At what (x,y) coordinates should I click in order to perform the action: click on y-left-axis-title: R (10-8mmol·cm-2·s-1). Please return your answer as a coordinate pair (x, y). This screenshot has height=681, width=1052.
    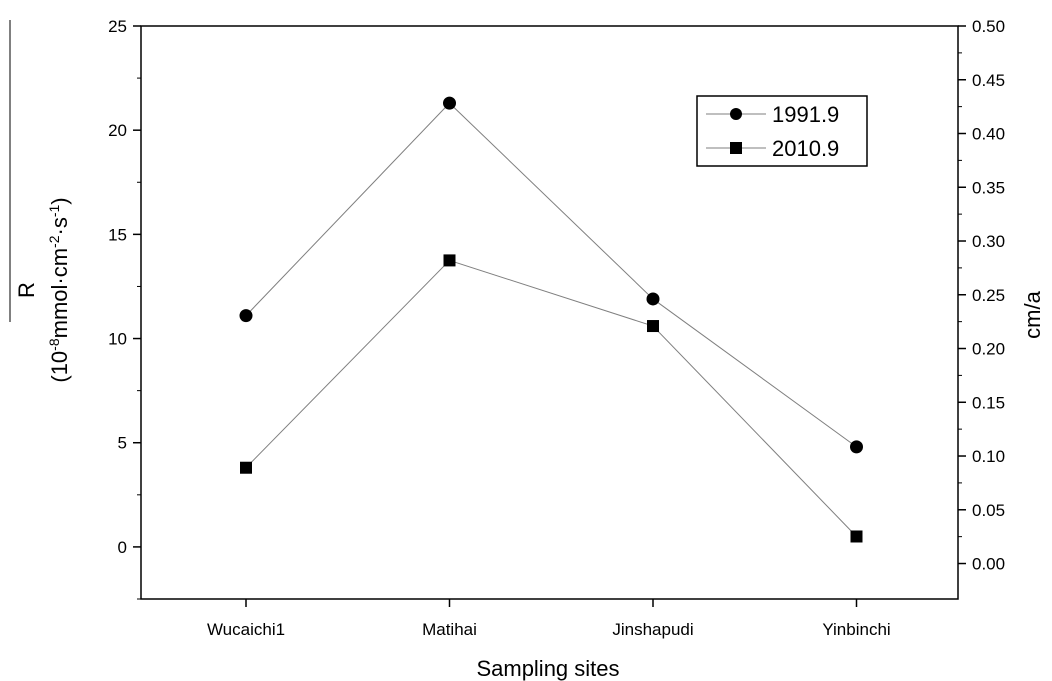
    Looking at the image, I should click on (40, 201).